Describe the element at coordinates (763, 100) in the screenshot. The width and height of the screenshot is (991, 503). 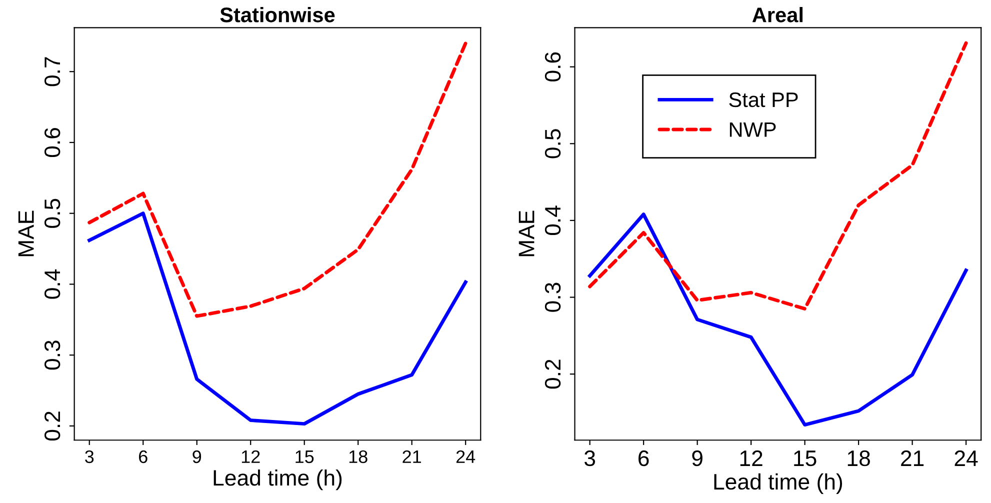
I see `legend-label: Stat PP` at that location.